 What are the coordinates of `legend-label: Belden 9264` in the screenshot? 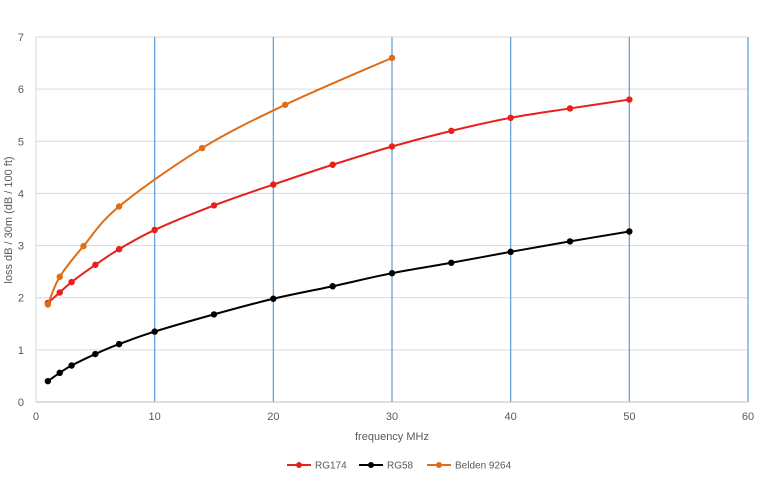 It's located at (483, 466).